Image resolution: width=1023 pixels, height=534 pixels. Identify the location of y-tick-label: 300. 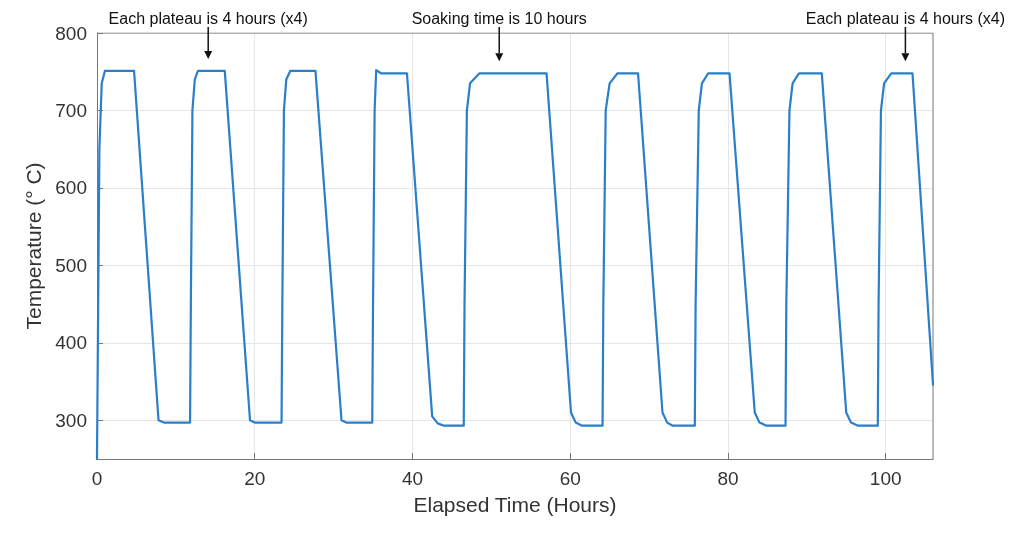
(71, 420).